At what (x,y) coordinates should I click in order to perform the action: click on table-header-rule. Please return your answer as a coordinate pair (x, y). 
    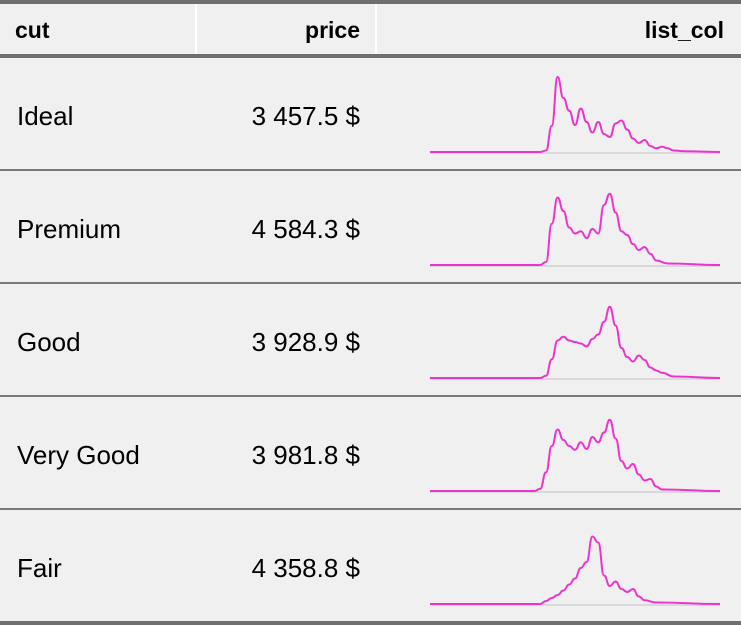
    Looking at the image, I should click on (370, 56).